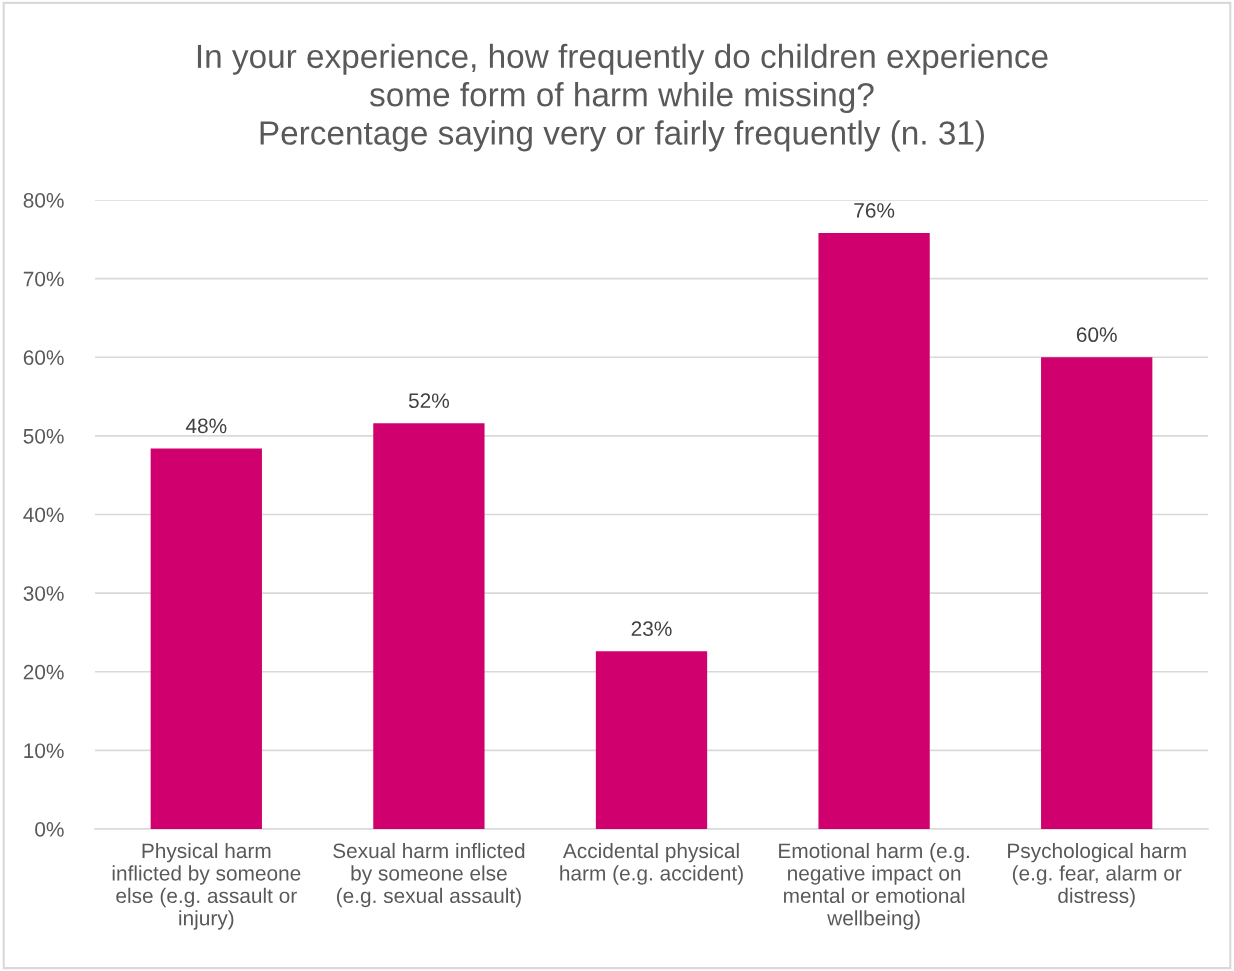 The width and height of the screenshot is (1234, 971). Describe the element at coordinates (43, 515) in the screenshot. I see `y-tick-label: 40%` at that location.